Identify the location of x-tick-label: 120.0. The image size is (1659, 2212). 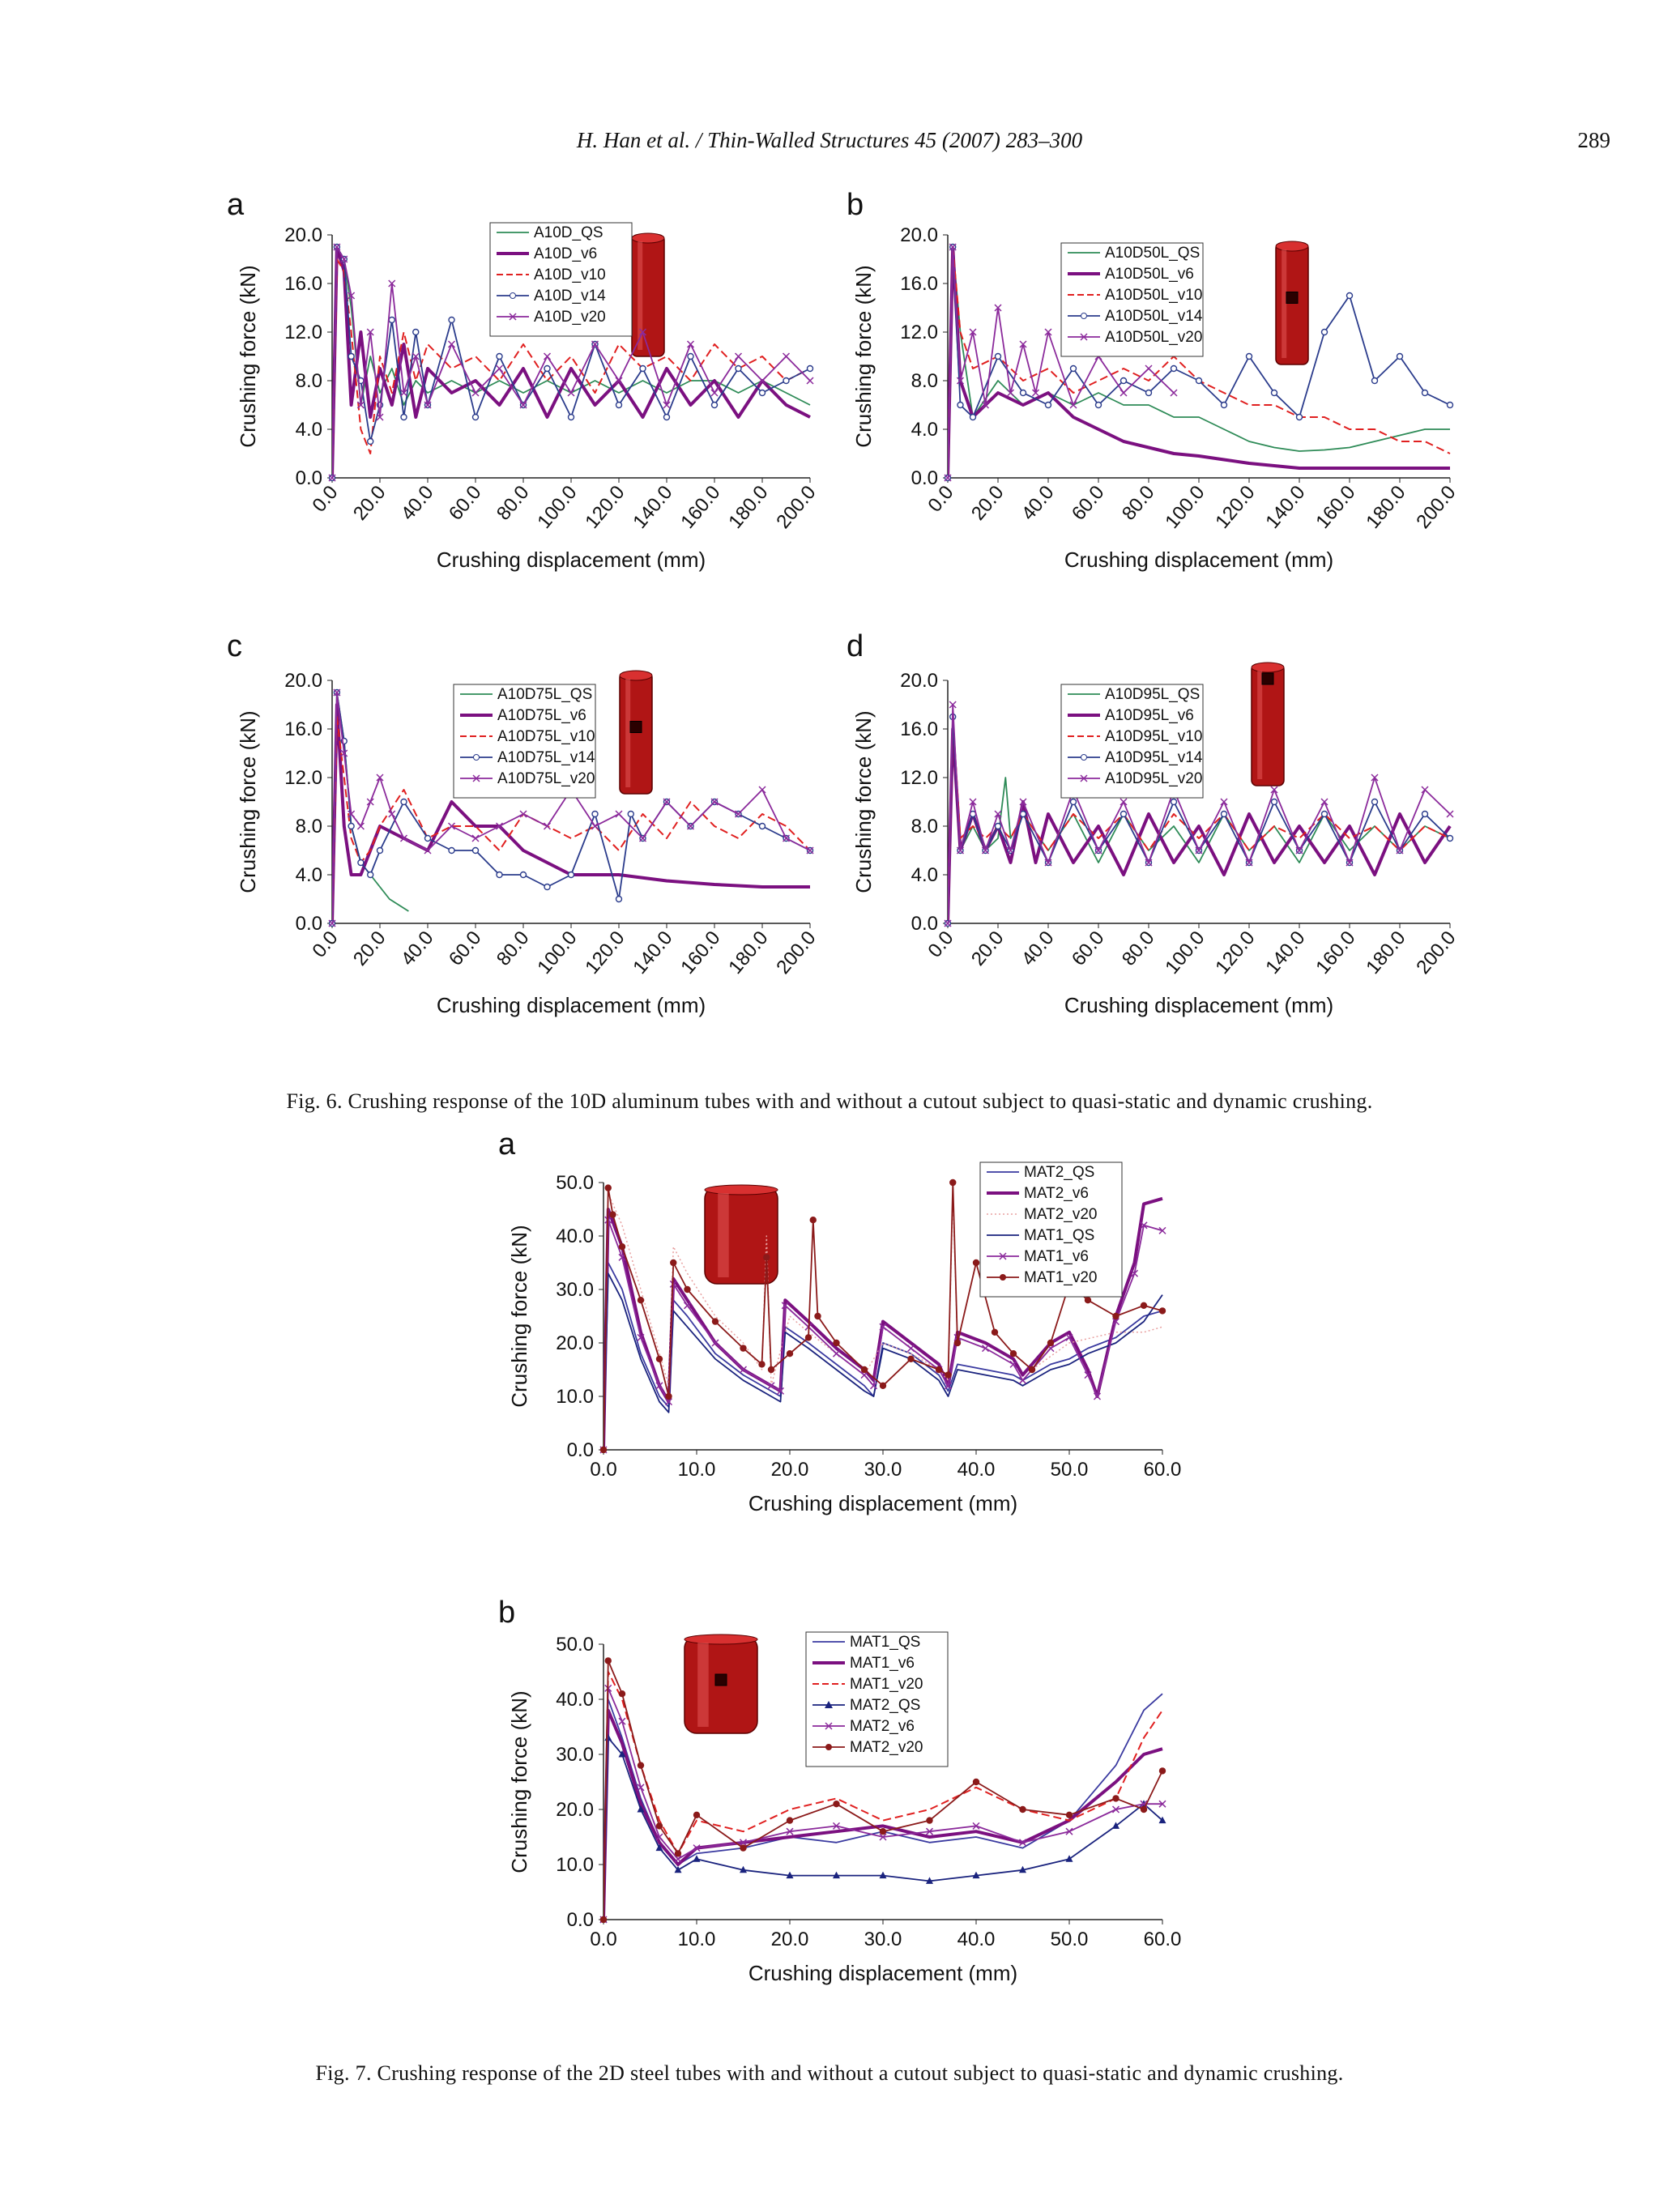
(605, 507).